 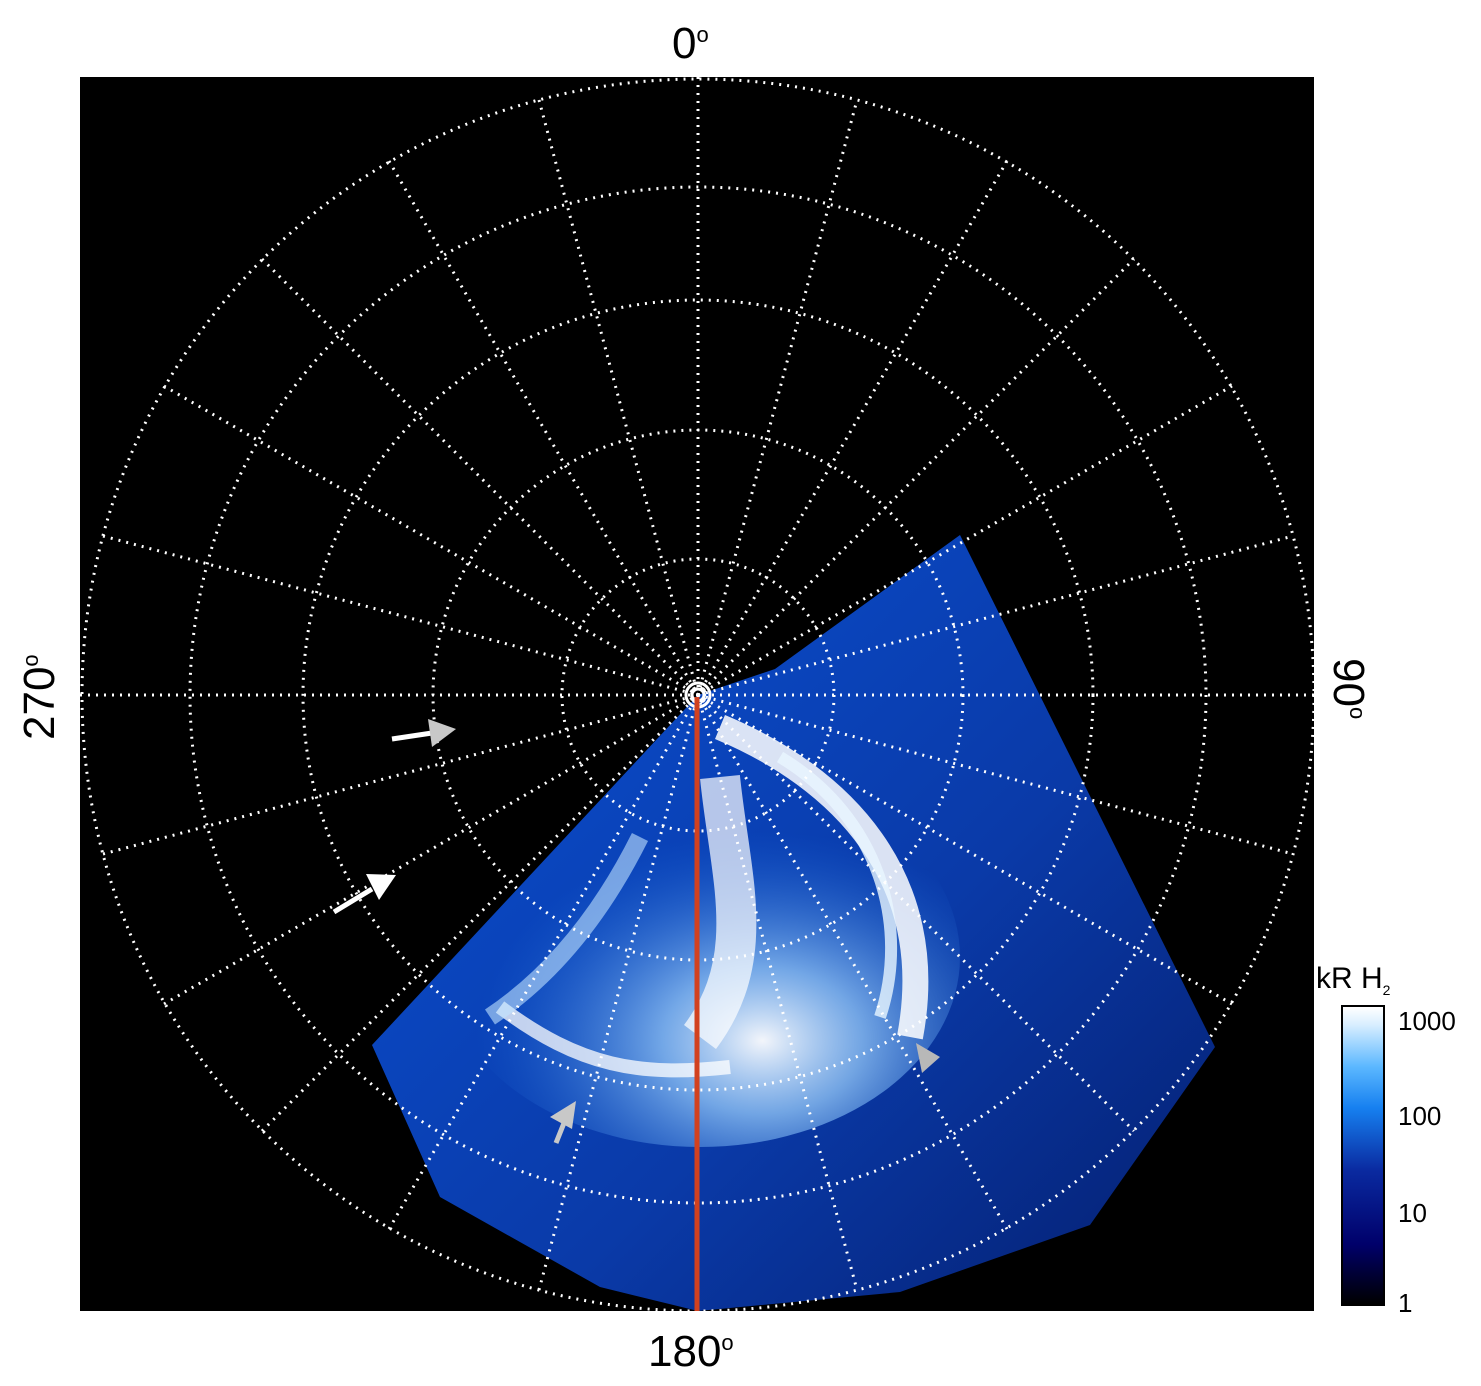 I want to click on feature-arrows, so click(x=636, y=931).